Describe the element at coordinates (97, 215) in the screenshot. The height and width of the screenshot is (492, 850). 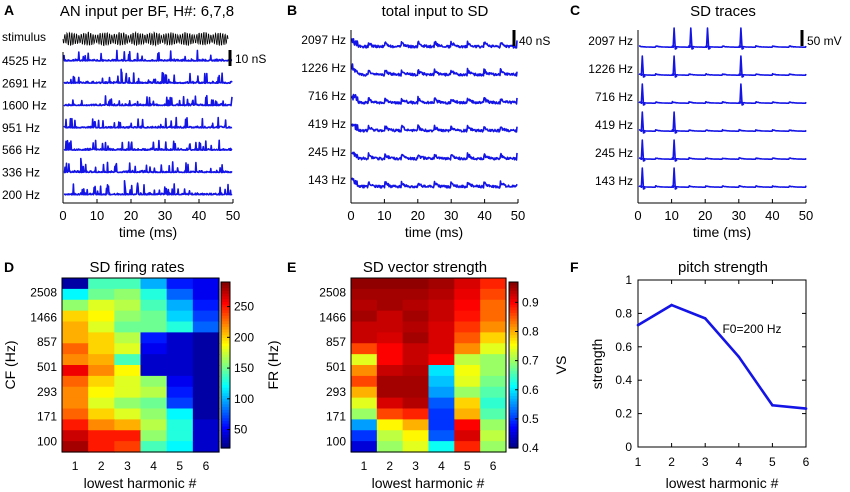
I see `x-tick-label: 10` at that location.